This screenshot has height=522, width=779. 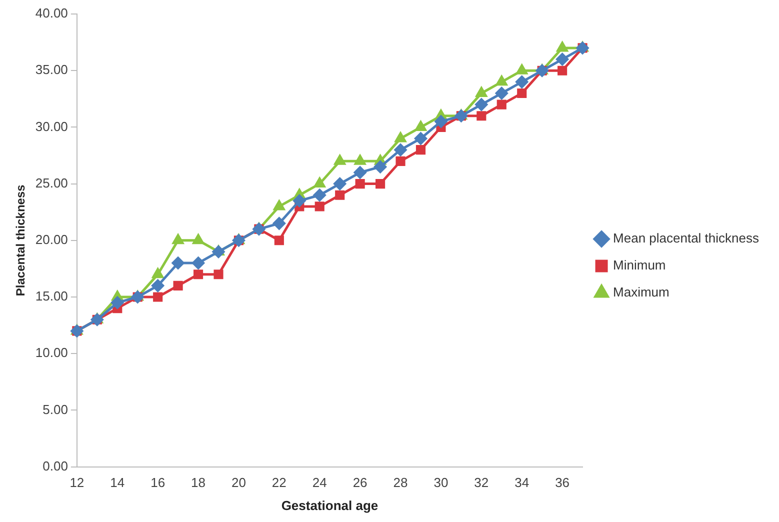 What do you see at coordinates (360, 482) in the screenshot?
I see `x-tick-label: 26` at bounding box center [360, 482].